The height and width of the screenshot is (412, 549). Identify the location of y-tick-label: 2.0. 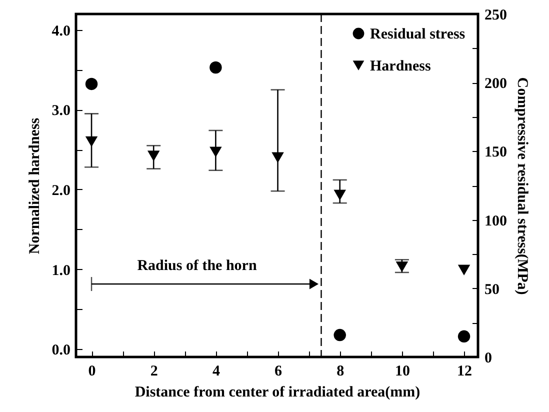
(61, 190).